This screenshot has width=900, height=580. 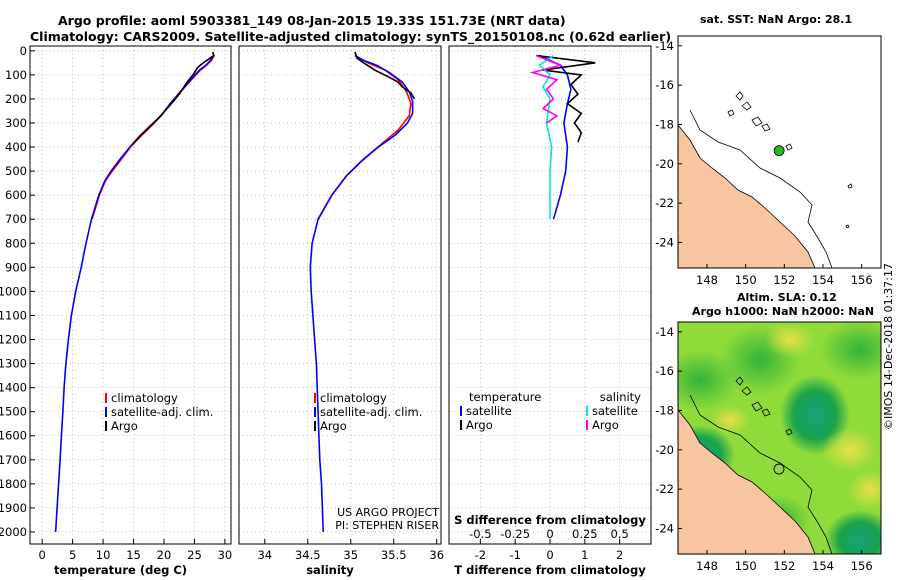 What do you see at coordinates (387, 525) in the screenshot?
I see `project-annotation: PI: STEPHEN RISER` at bounding box center [387, 525].